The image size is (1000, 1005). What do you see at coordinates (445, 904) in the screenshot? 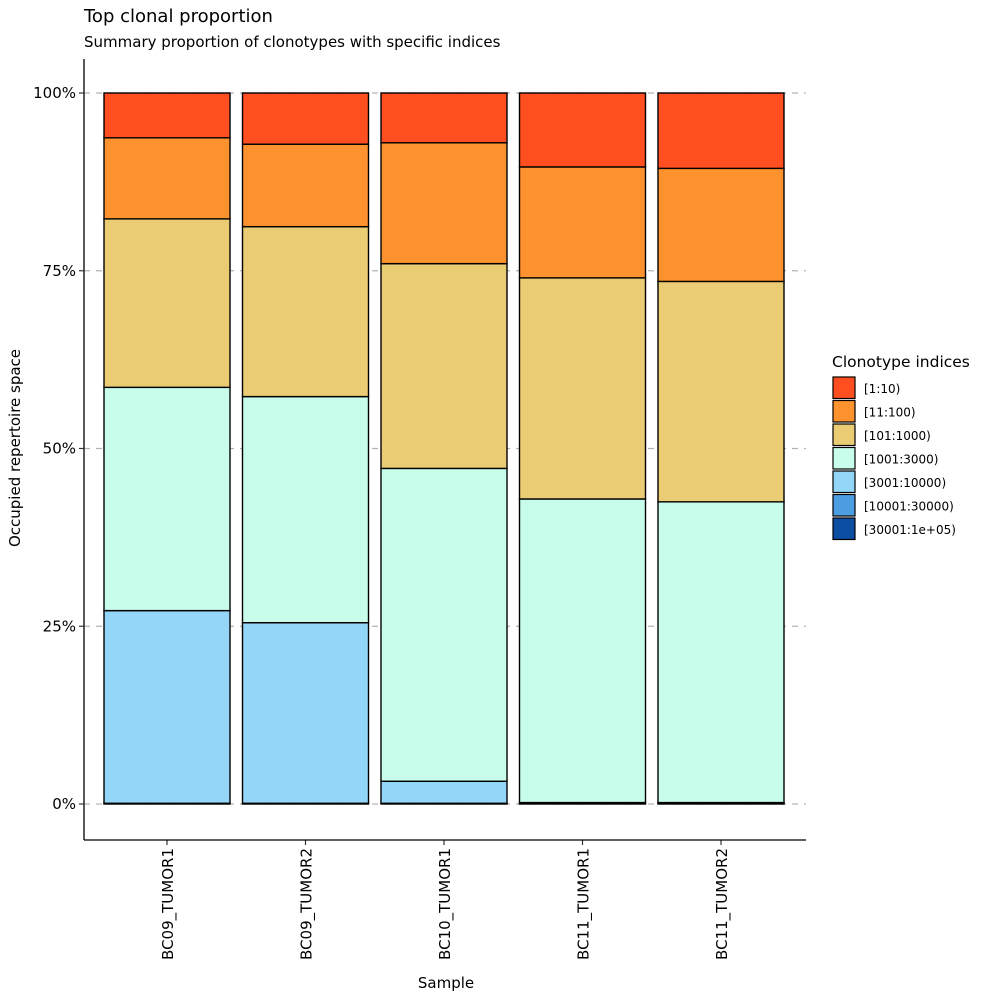
I see `x-tick-label: BC10_TUMOR1` at bounding box center [445, 904].